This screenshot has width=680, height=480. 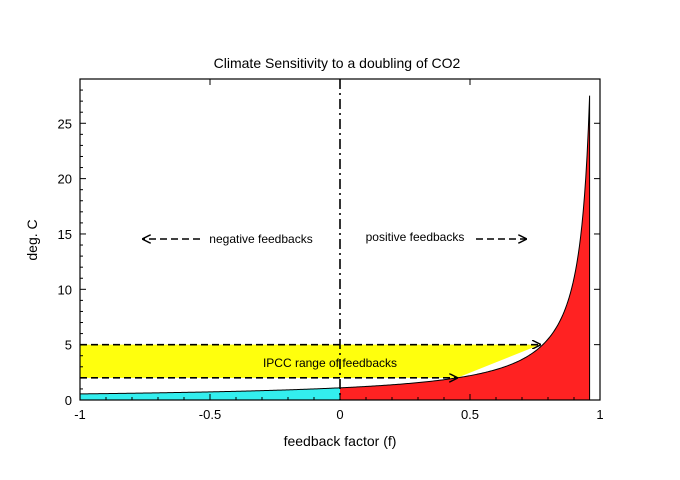 I want to click on x-tick-label: 1, so click(x=599, y=414).